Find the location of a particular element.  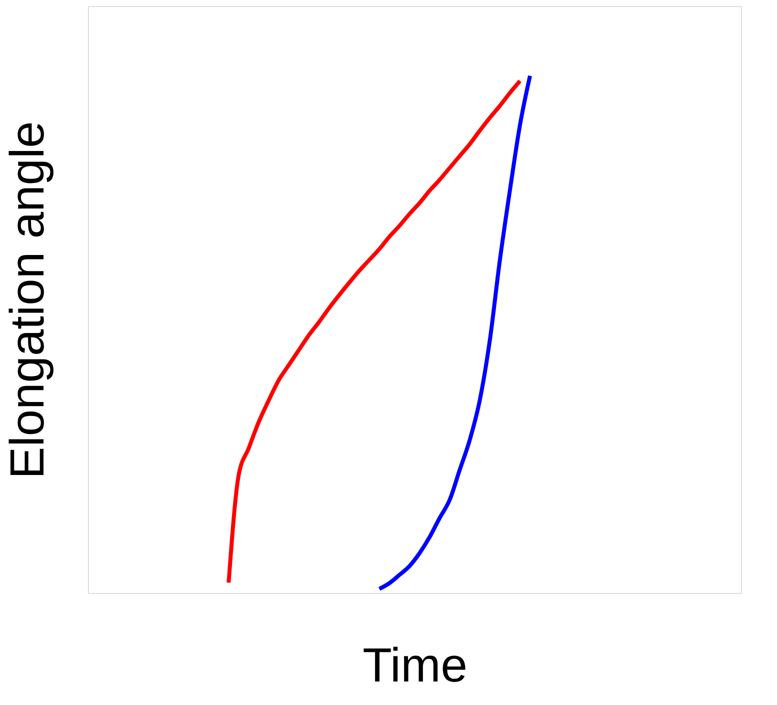

x-axis-title: Time is located at coordinates (415, 666).